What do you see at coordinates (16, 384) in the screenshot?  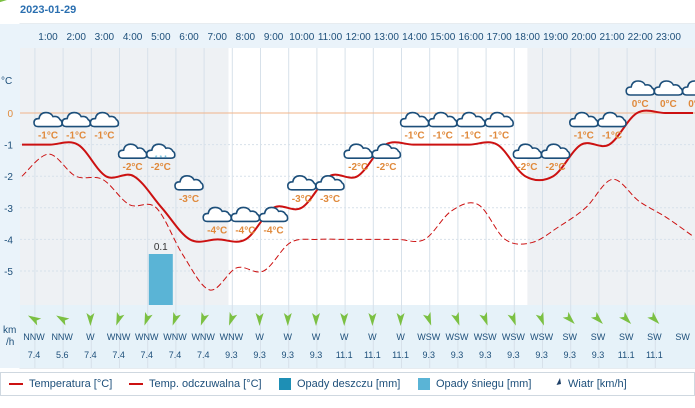 I see `legend-temperature-swatch` at bounding box center [16, 384].